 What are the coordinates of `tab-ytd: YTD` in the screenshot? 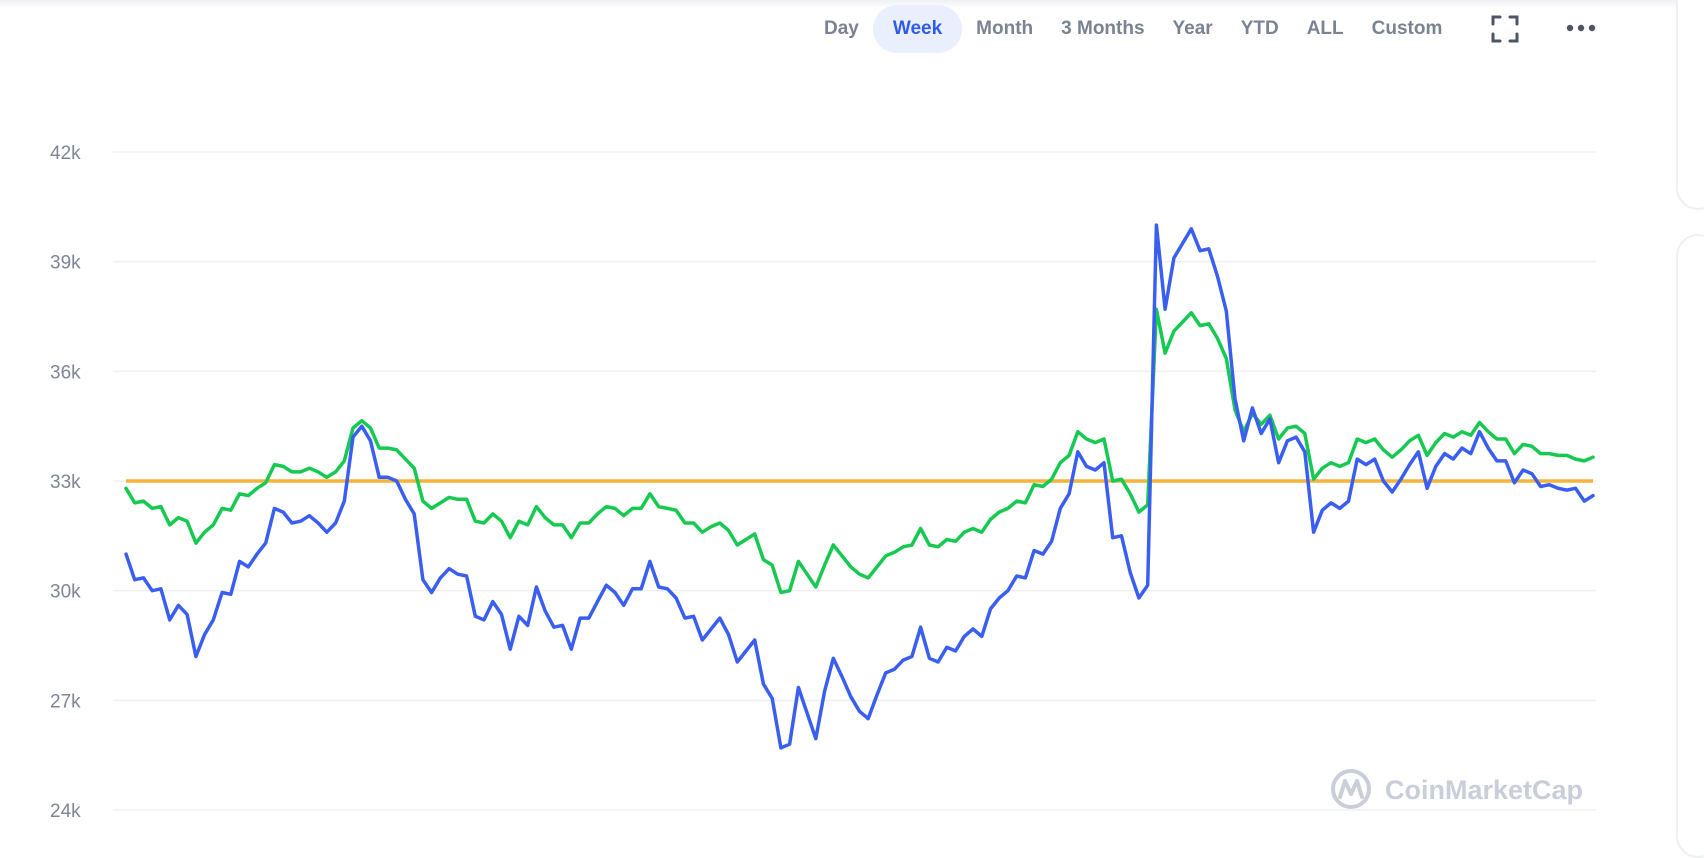 It's located at (1259, 28).